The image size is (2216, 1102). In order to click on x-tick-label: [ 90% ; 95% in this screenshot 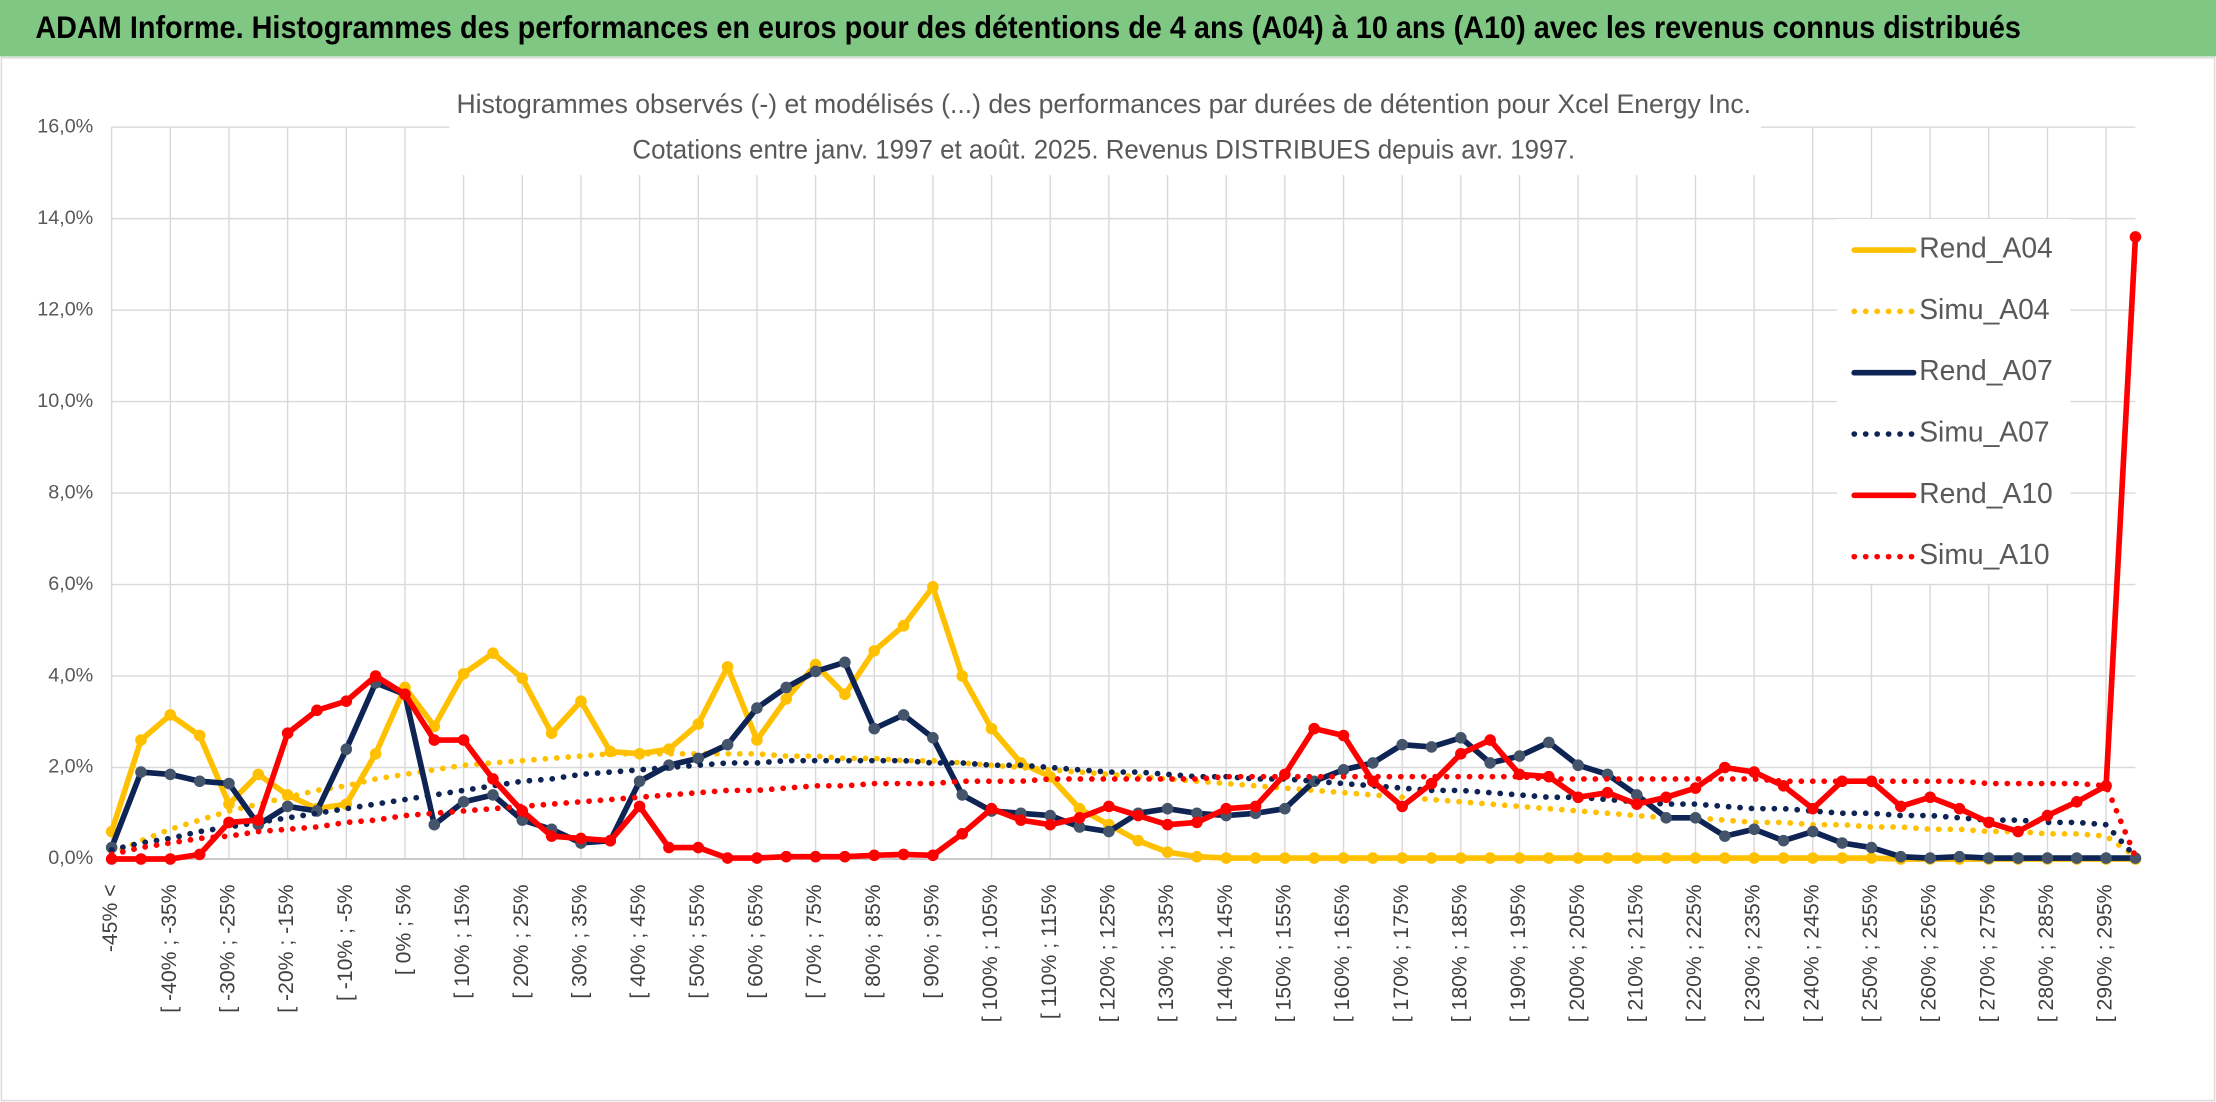, I will do `click(931, 941)`.